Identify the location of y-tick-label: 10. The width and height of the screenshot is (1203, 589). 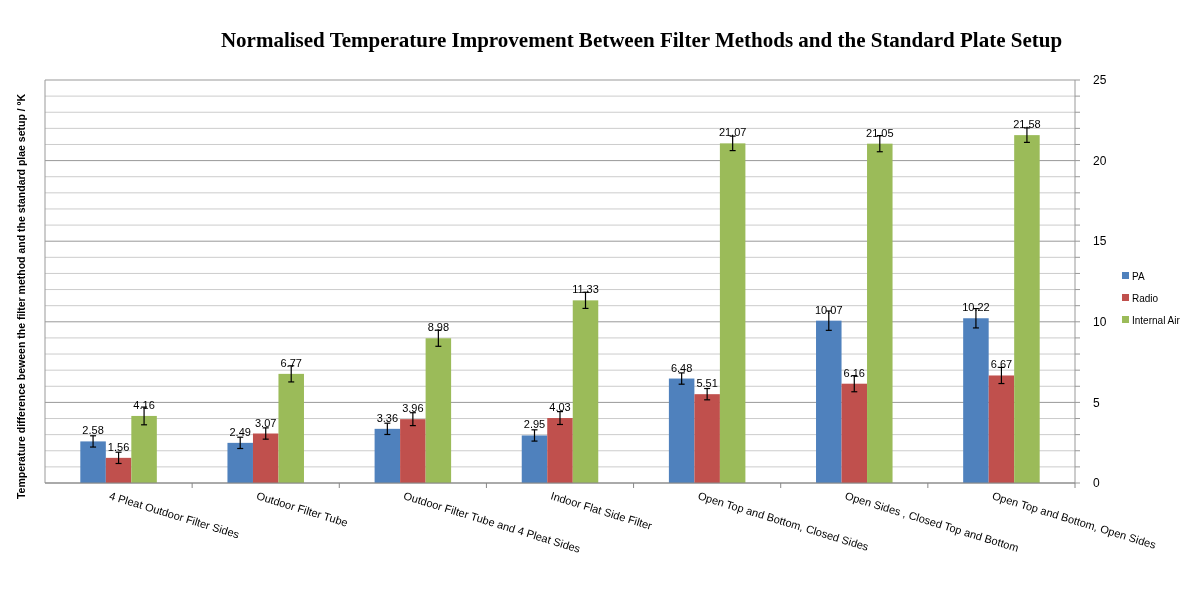
(1100, 322).